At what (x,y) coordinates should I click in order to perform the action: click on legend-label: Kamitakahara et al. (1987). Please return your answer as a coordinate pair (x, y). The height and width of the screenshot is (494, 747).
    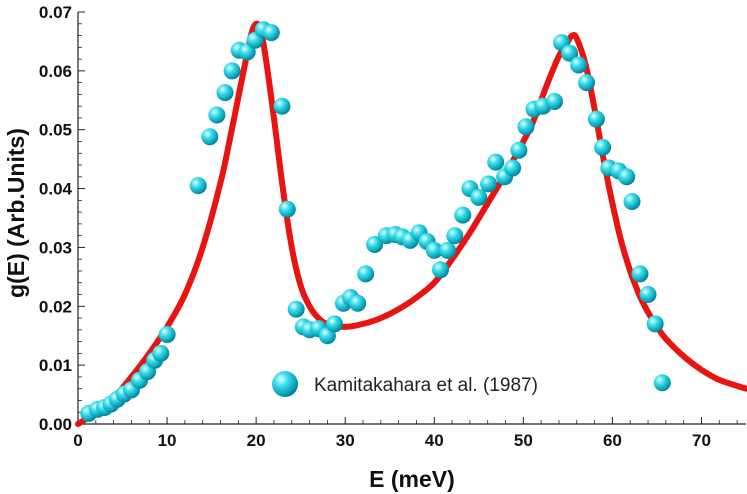
    Looking at the image, I should click on (426, 385).